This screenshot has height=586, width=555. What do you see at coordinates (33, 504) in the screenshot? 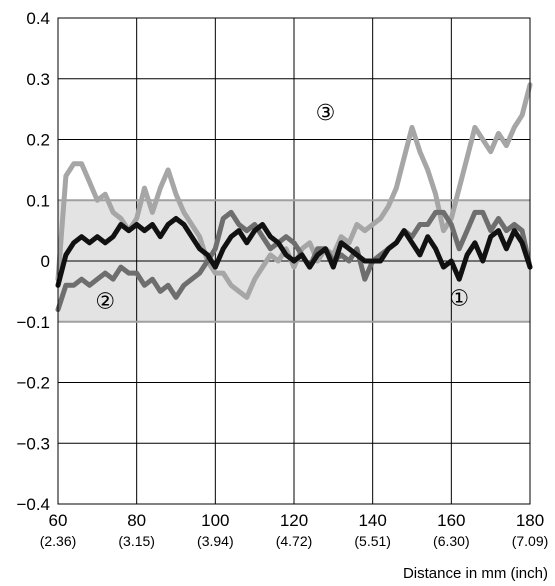
I see `y-tick-label: −0.4` at bounding box center [33, 504].